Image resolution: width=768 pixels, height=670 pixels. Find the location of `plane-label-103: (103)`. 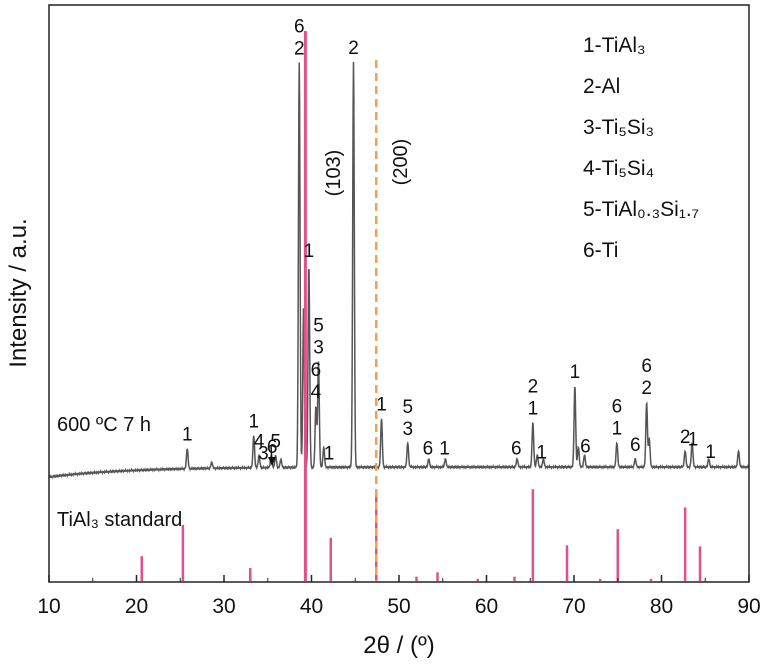

plane-label-103: (103) is located at coordinates (334, 173).